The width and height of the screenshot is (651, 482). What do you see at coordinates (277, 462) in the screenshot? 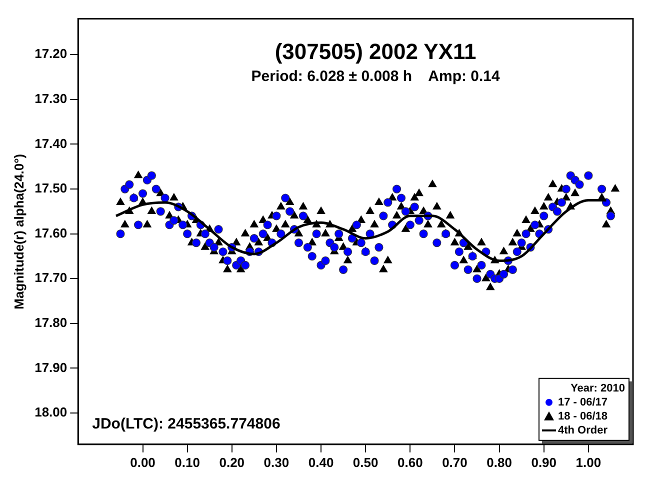
I see `x-tick-label: 0.30` at bounding box center [277, 462].